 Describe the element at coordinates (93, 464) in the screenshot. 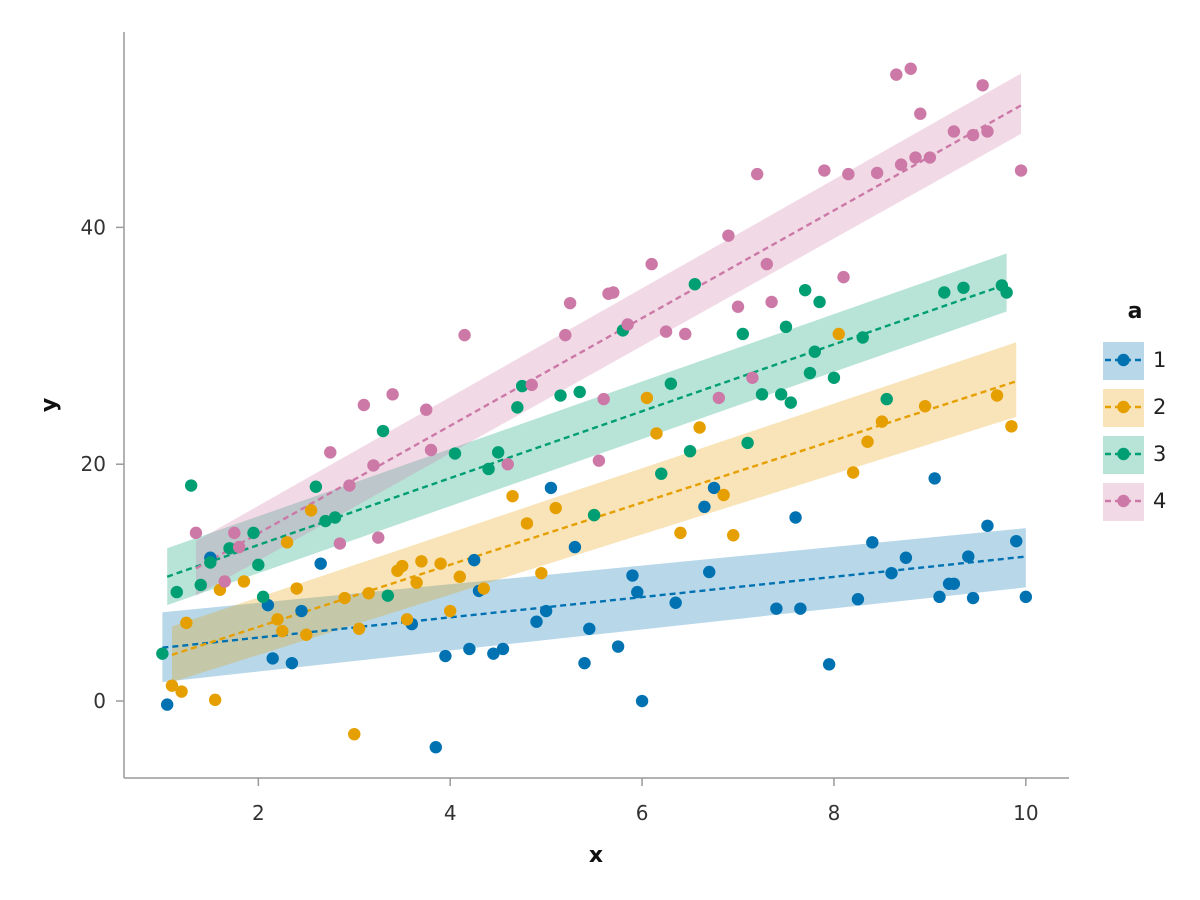

I see `y-tick-label: 20` at that location.